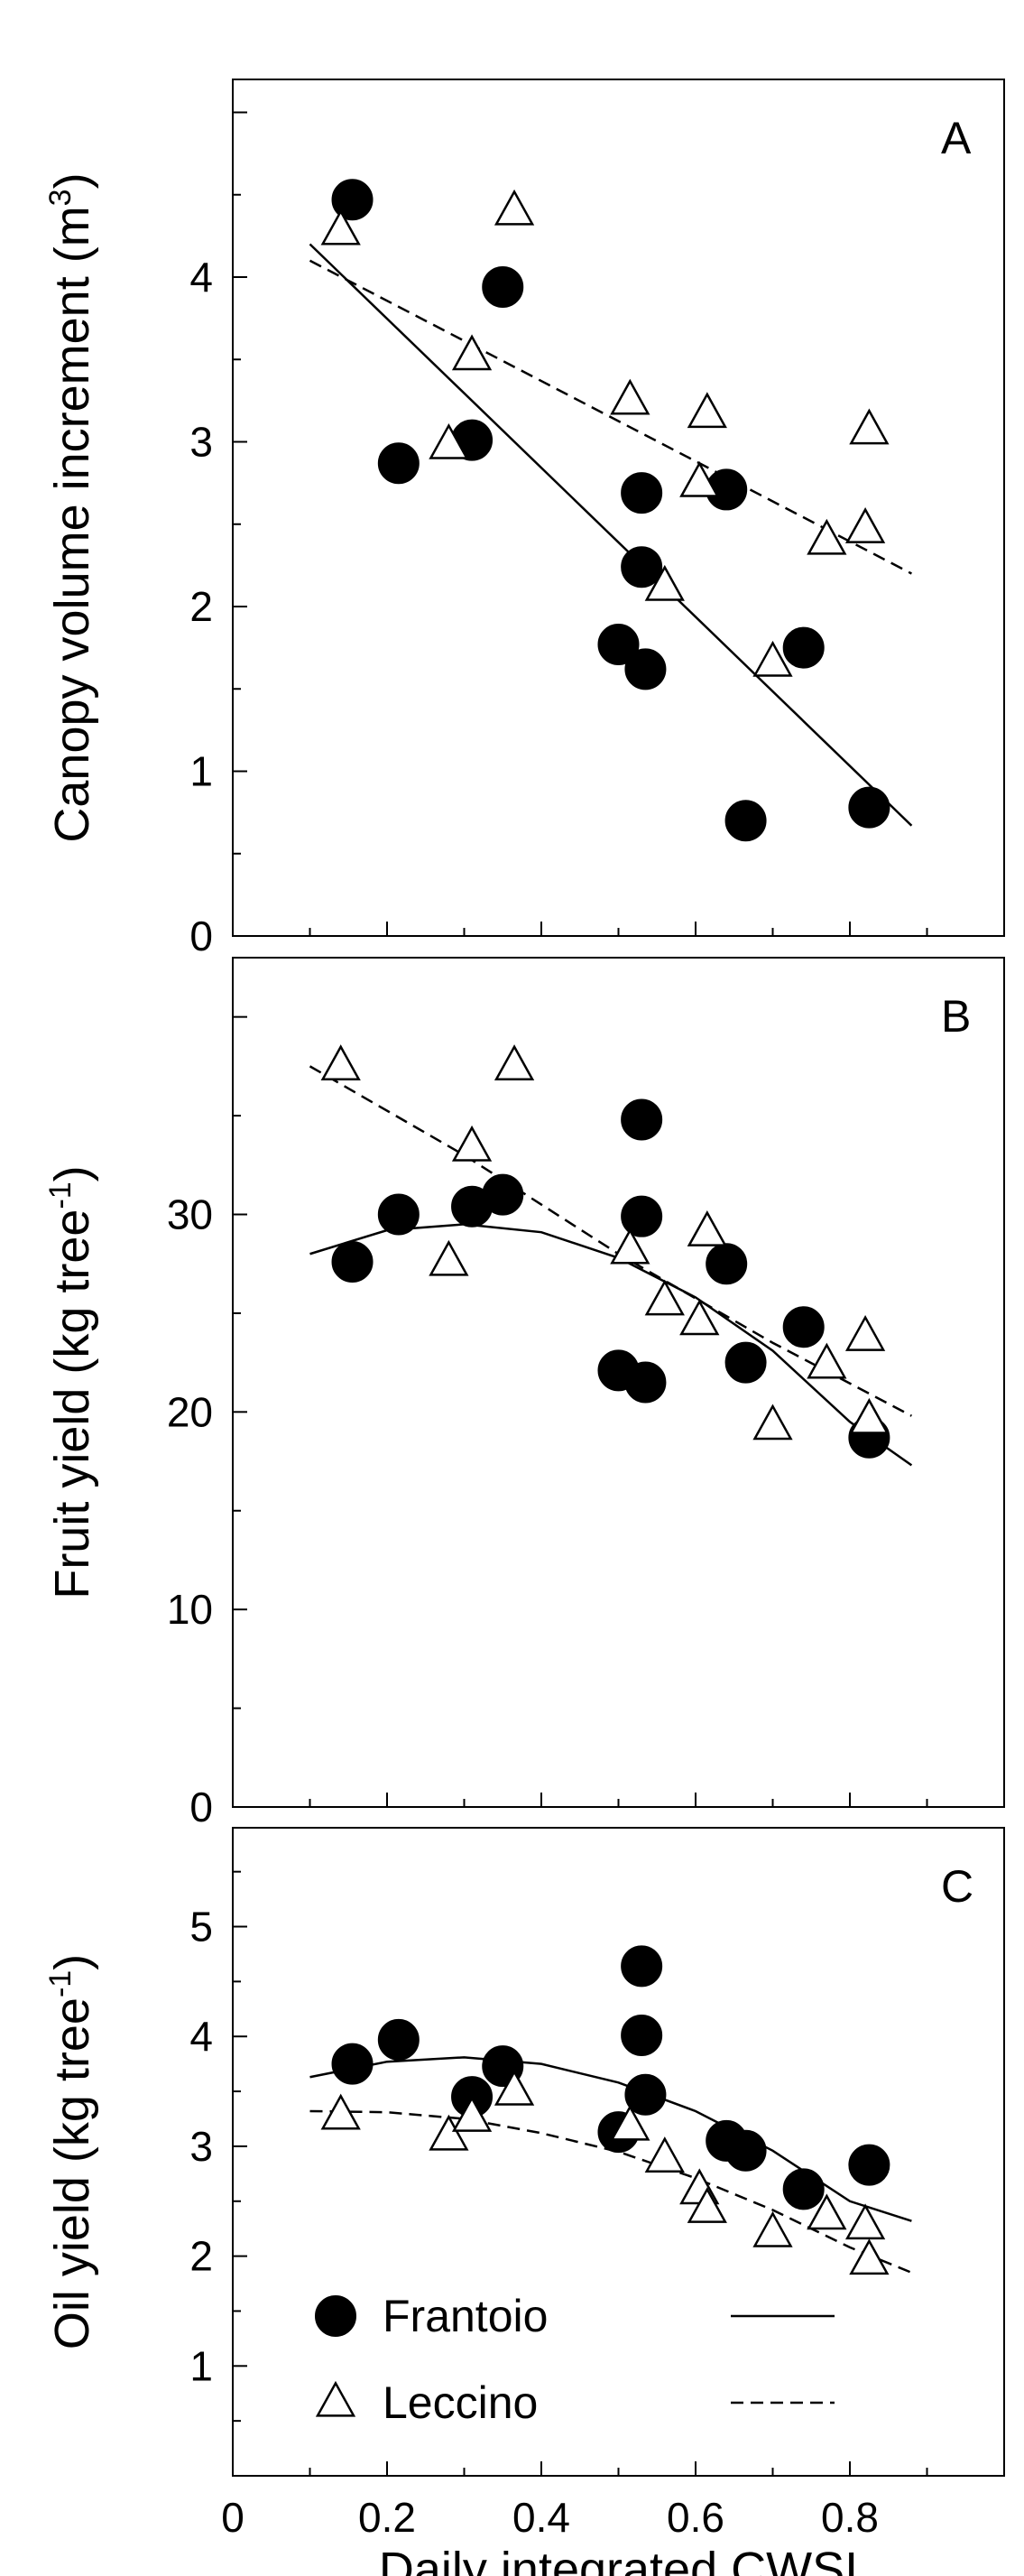 The width and height of the screenshot is (1024, 2576). What do you see at coordinates (465, 2316) in the screenshot?
I see `legend-label-frantoio: Frantoio` at bounding box center [465, 2316].